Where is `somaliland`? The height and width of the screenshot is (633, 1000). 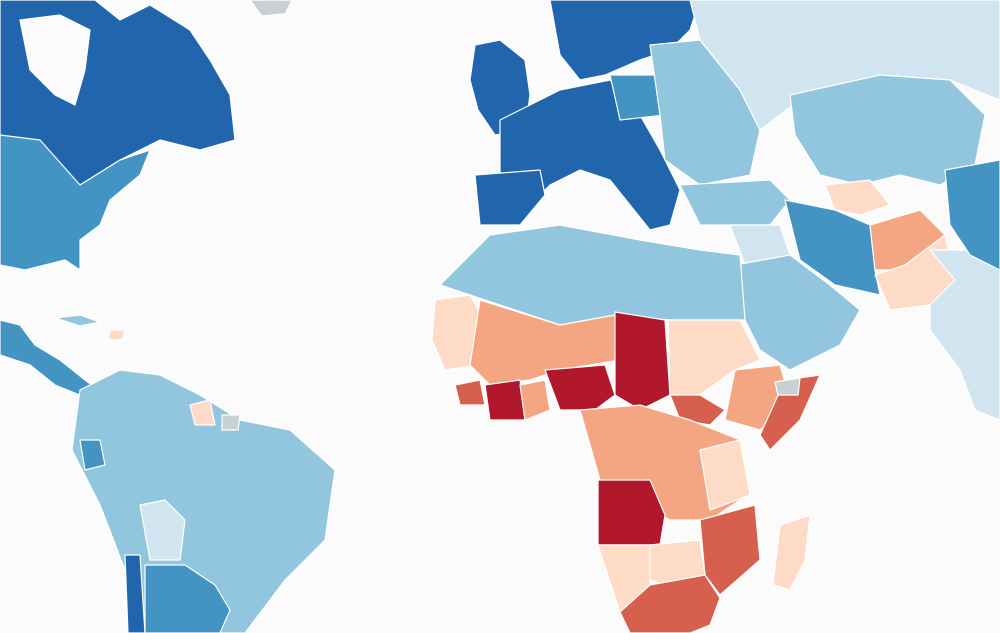 somaliland is located at coordinates (787, 386).